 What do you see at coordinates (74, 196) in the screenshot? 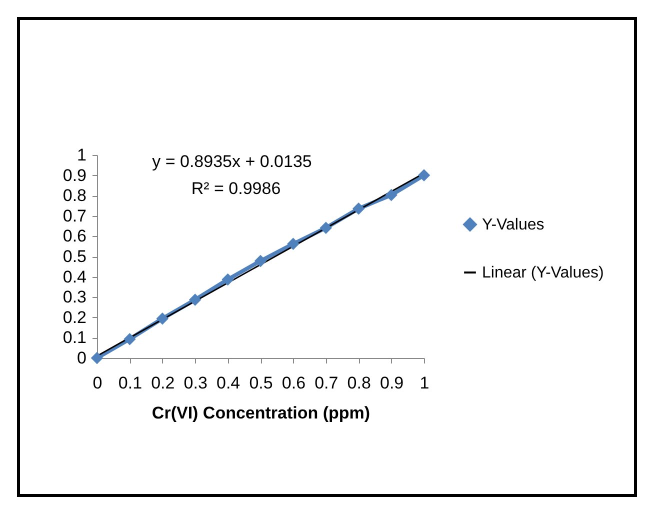
I see `y-tick-label: 0.8` at bounding box center [74, 196].